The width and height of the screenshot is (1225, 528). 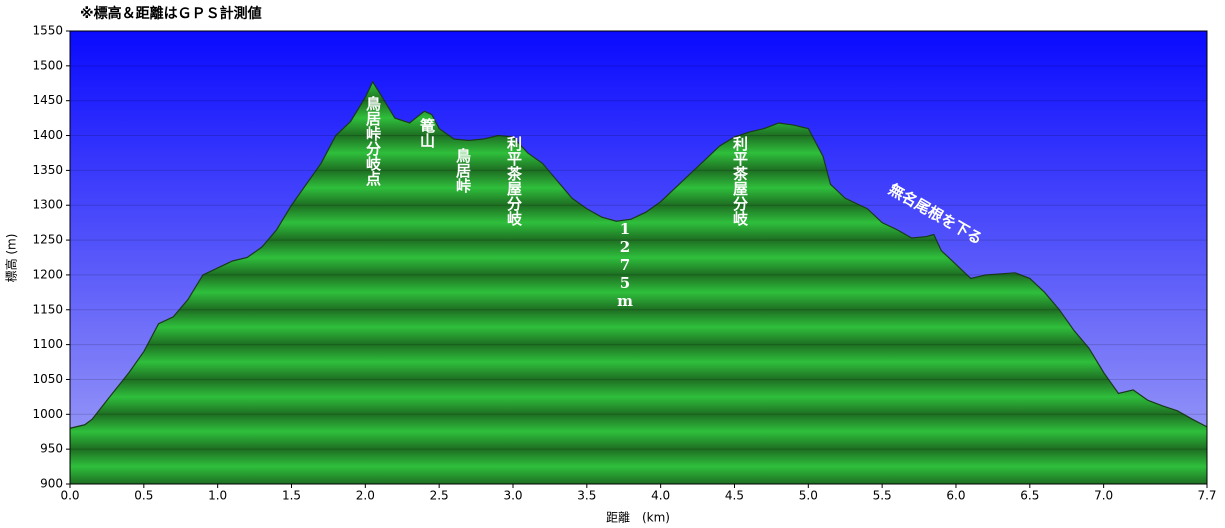 I want to click on y-tick-label: 900, so click(x=51, y=484).